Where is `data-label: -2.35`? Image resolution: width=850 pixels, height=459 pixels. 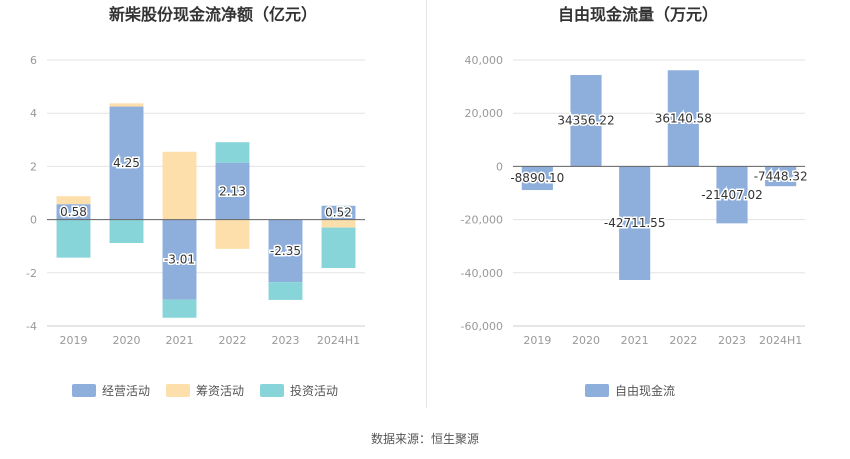
data-label: -2.35 is located at coordinates (285, 250).